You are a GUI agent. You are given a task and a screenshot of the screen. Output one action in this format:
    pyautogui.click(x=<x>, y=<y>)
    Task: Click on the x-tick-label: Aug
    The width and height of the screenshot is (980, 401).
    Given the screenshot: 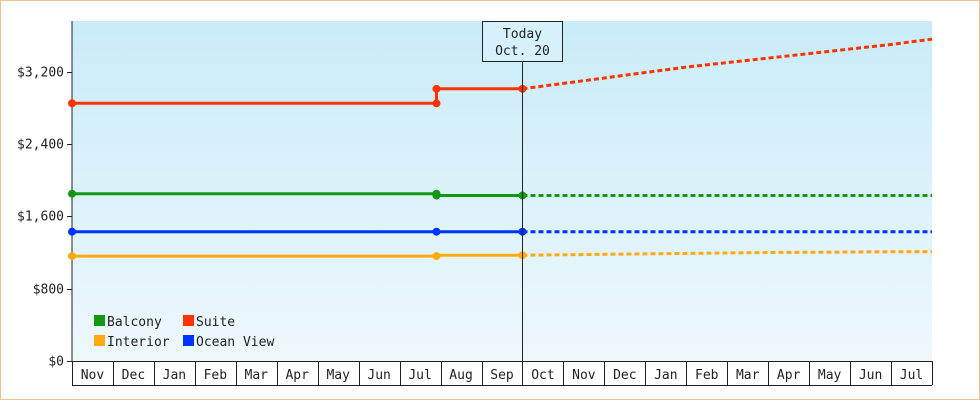 What is the action you would take?
    pyautogui.click(x=460, y=375)
    